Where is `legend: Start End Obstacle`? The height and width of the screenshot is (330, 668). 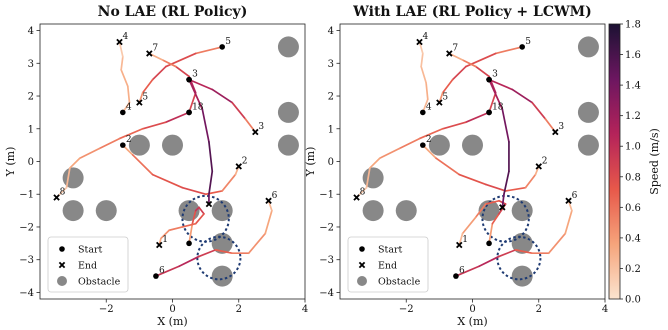
legend: Start End Obstacle is located at coordinates (88, 264).